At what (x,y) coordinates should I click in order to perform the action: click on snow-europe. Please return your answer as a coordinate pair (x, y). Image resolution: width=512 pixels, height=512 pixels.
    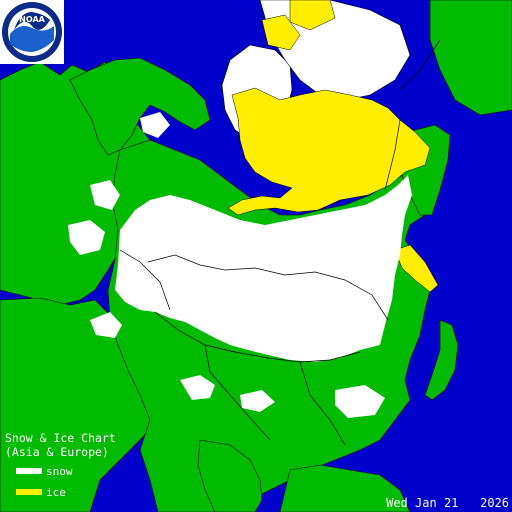
    Looking at the image, I should click on (119, 183).